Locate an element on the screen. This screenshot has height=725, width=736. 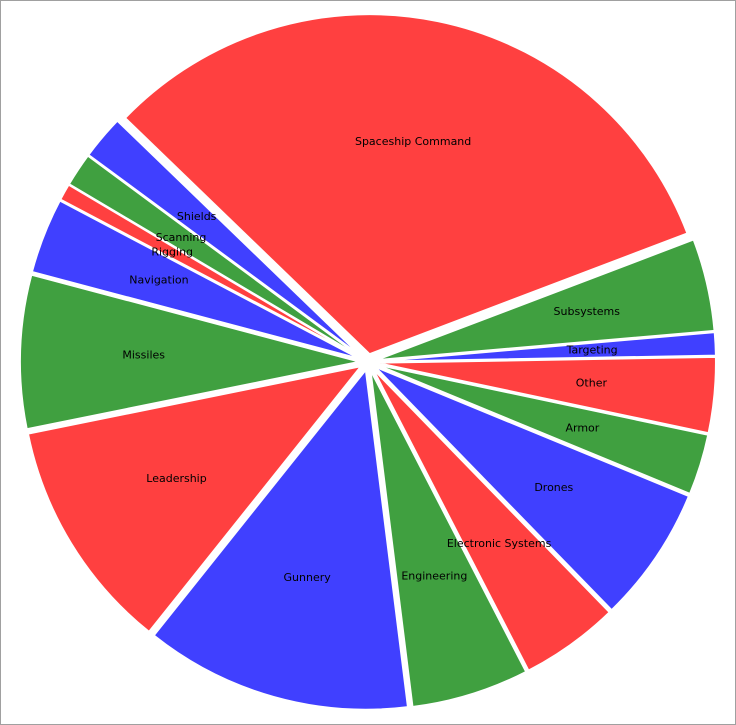
slice-label: Shields is located at coordinates (197, 216).